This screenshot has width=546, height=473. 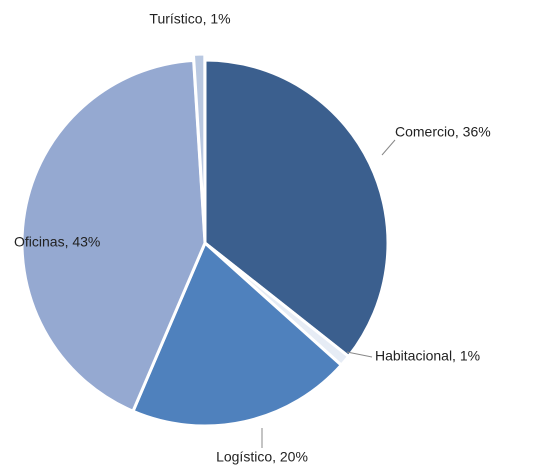 I want to click on data-label: Turístico, 1%, so click(x=189, y=19).